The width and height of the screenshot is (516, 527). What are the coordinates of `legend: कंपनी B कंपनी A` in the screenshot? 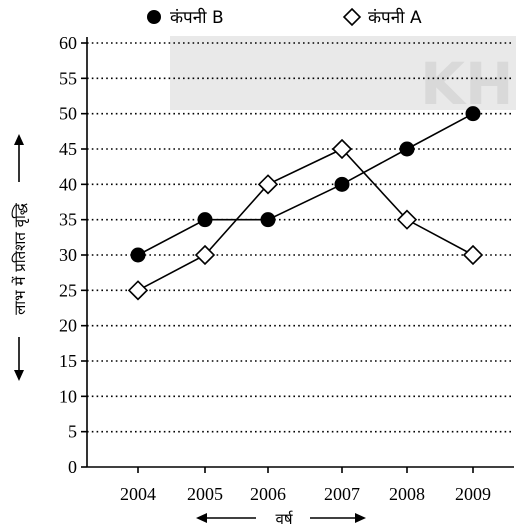 It's located at (284, 17).